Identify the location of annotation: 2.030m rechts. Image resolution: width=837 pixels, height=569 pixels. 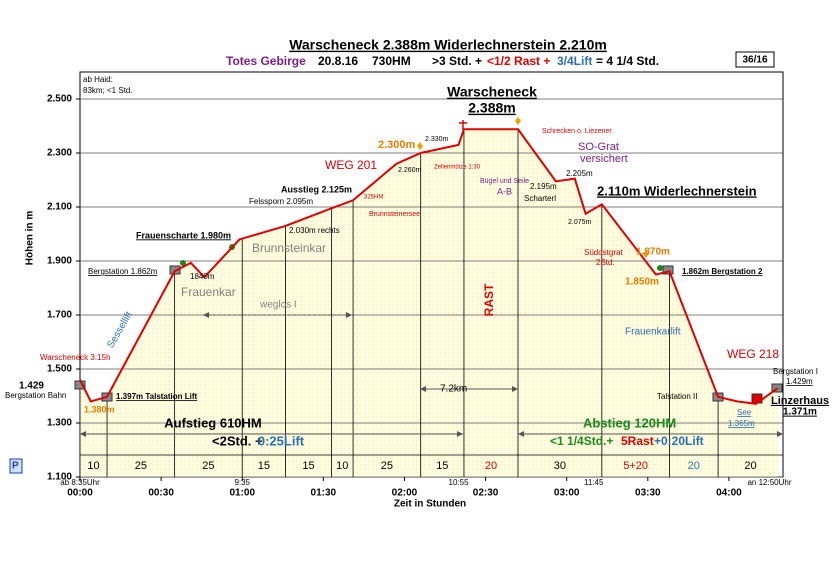
(314, 230).